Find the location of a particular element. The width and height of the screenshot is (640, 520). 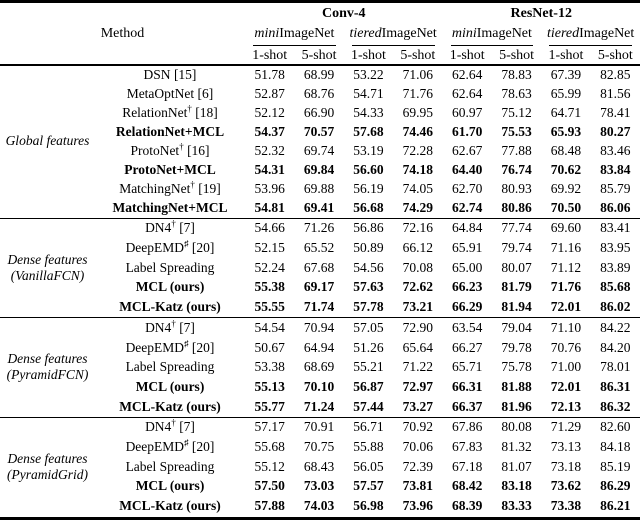

dataset-name: miniImageNet is located at coordinates (491, 33).